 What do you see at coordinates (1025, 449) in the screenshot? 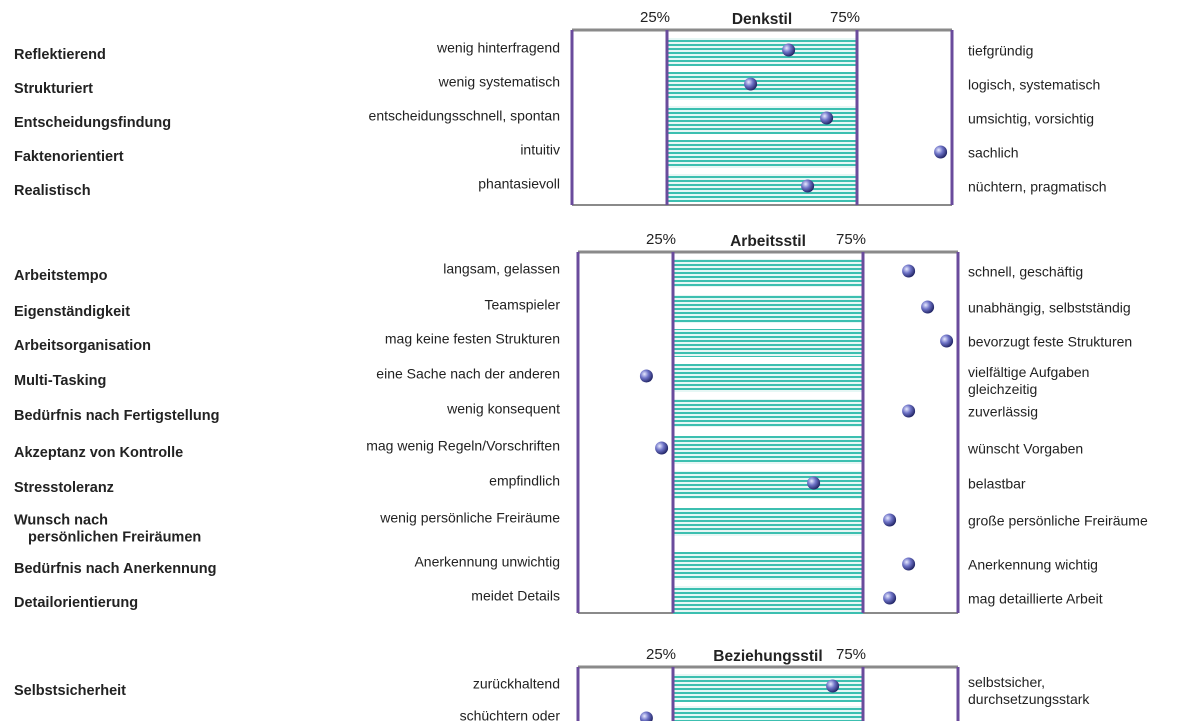
I see `right-pole: wünscht Vorgaben` at bounding box center [1025, 449].